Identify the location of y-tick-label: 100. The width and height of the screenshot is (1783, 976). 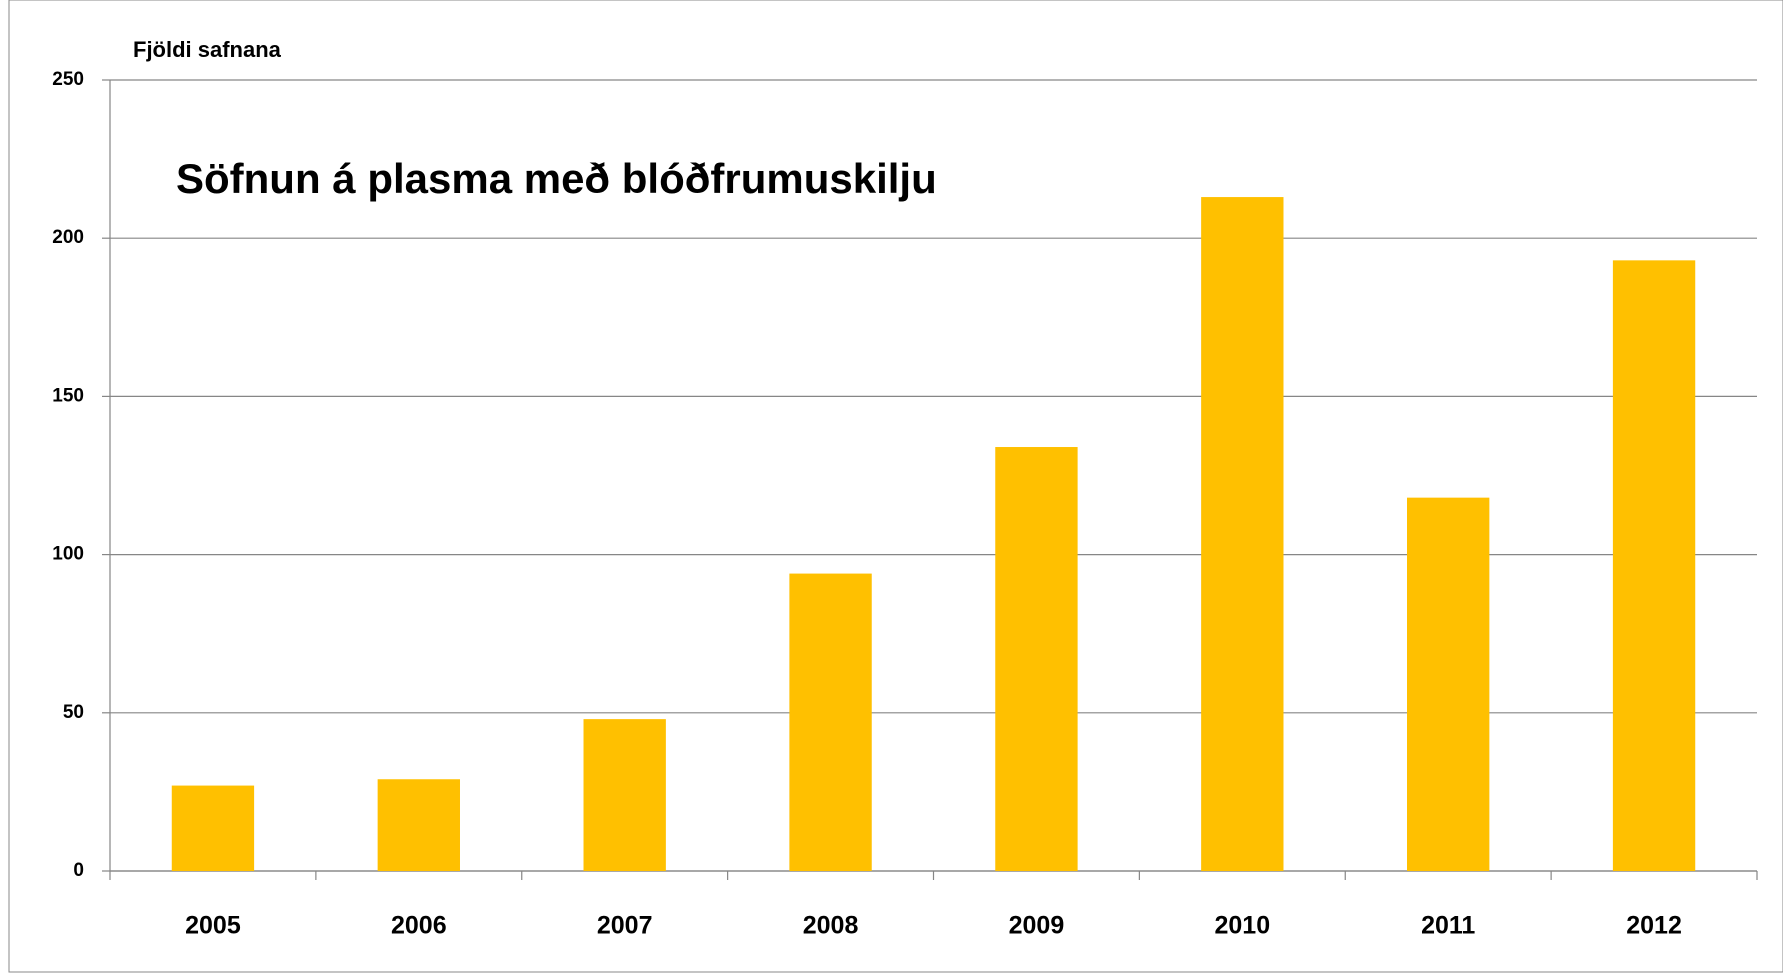
(68, 554).